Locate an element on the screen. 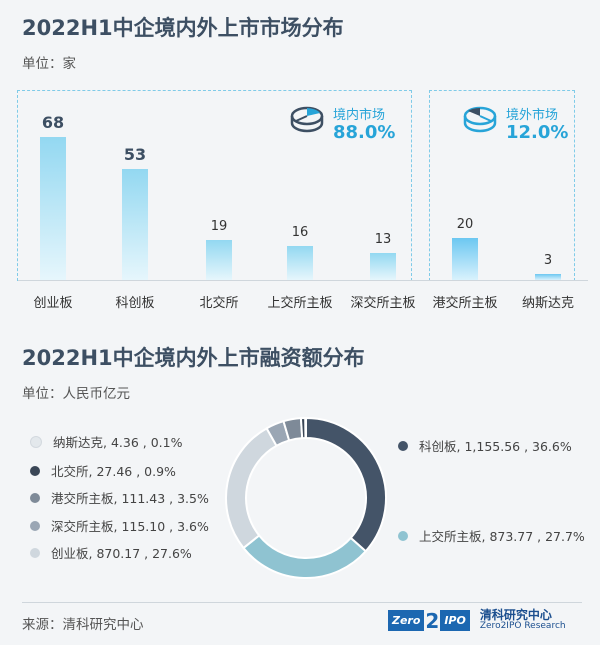 The image size is (600, 645). bar-category-label: 上交所主板 is located at coordinates (300, 303).